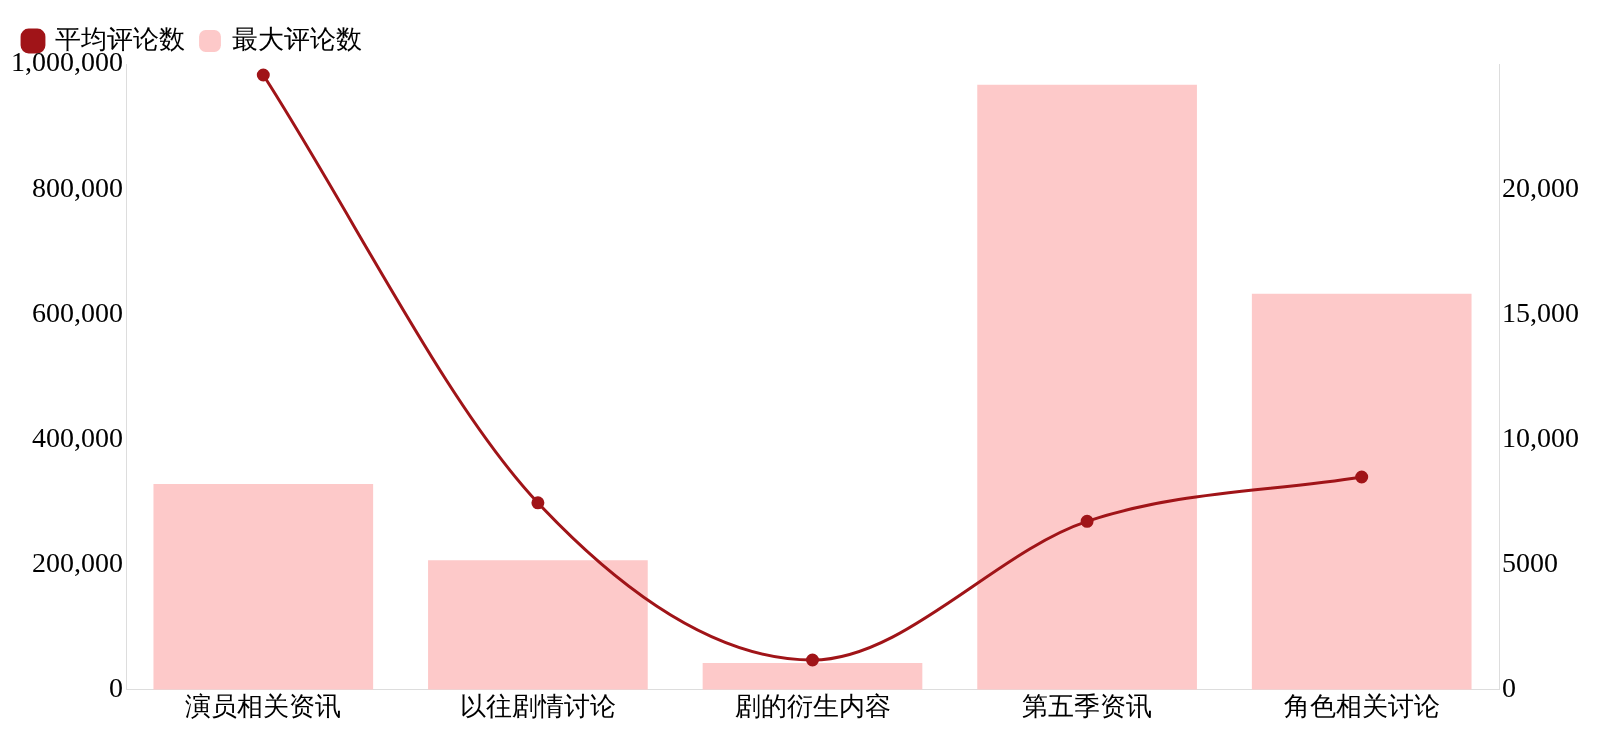 The image size is (1600, 735). Describe the element at coordinates (1361, 706) in the screenshot. I see `x-tick-label: 角色相关讨论` at that location.